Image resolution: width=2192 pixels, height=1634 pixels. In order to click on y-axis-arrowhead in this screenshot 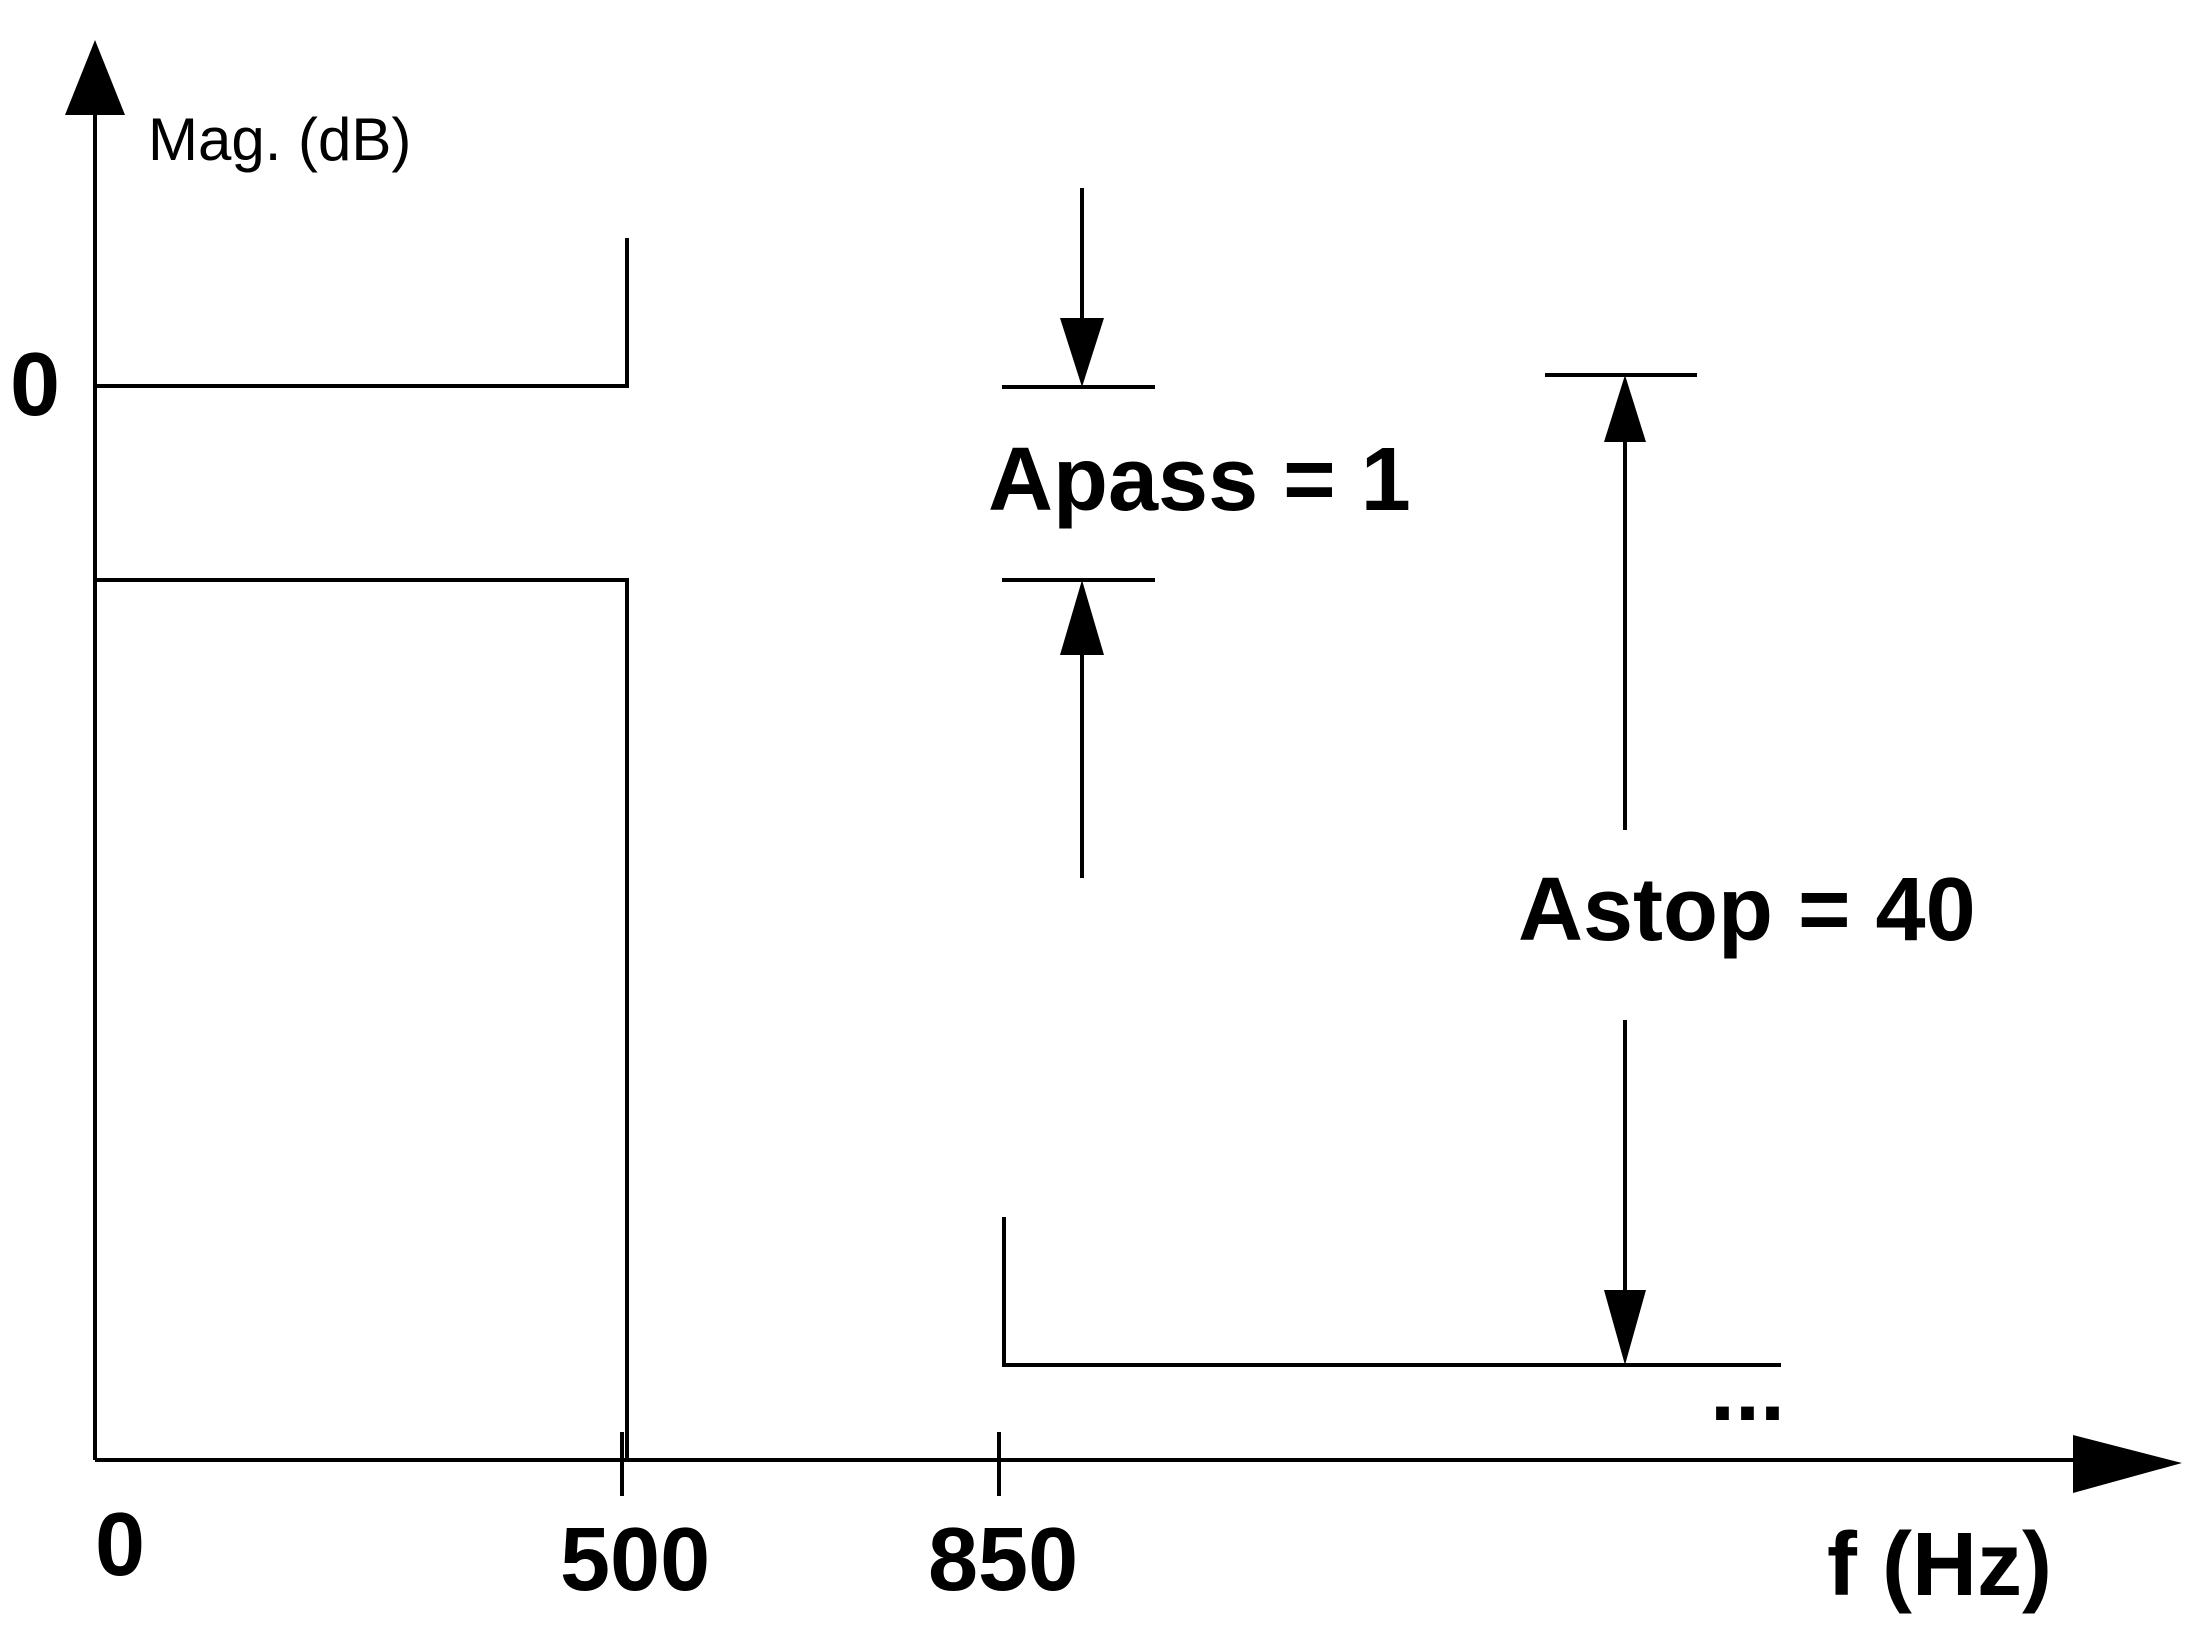, I will do `click(95, 77)`.